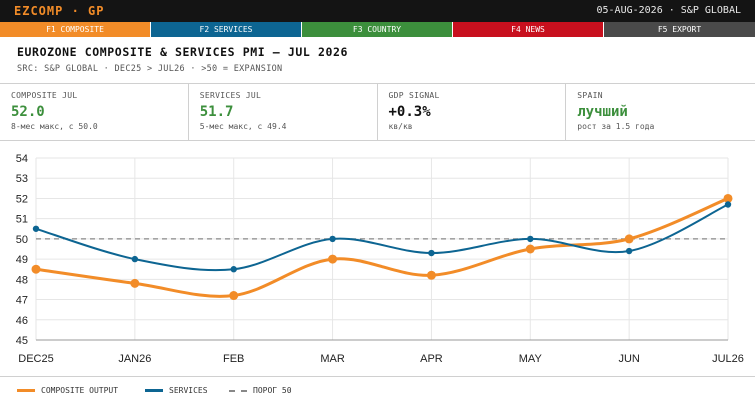 Image resolution: width=755 pixels, height=404 pixels. Describe the element at coordinates (628, 359) in the screenshot. I see `x-tick-label: JUN` at that location.